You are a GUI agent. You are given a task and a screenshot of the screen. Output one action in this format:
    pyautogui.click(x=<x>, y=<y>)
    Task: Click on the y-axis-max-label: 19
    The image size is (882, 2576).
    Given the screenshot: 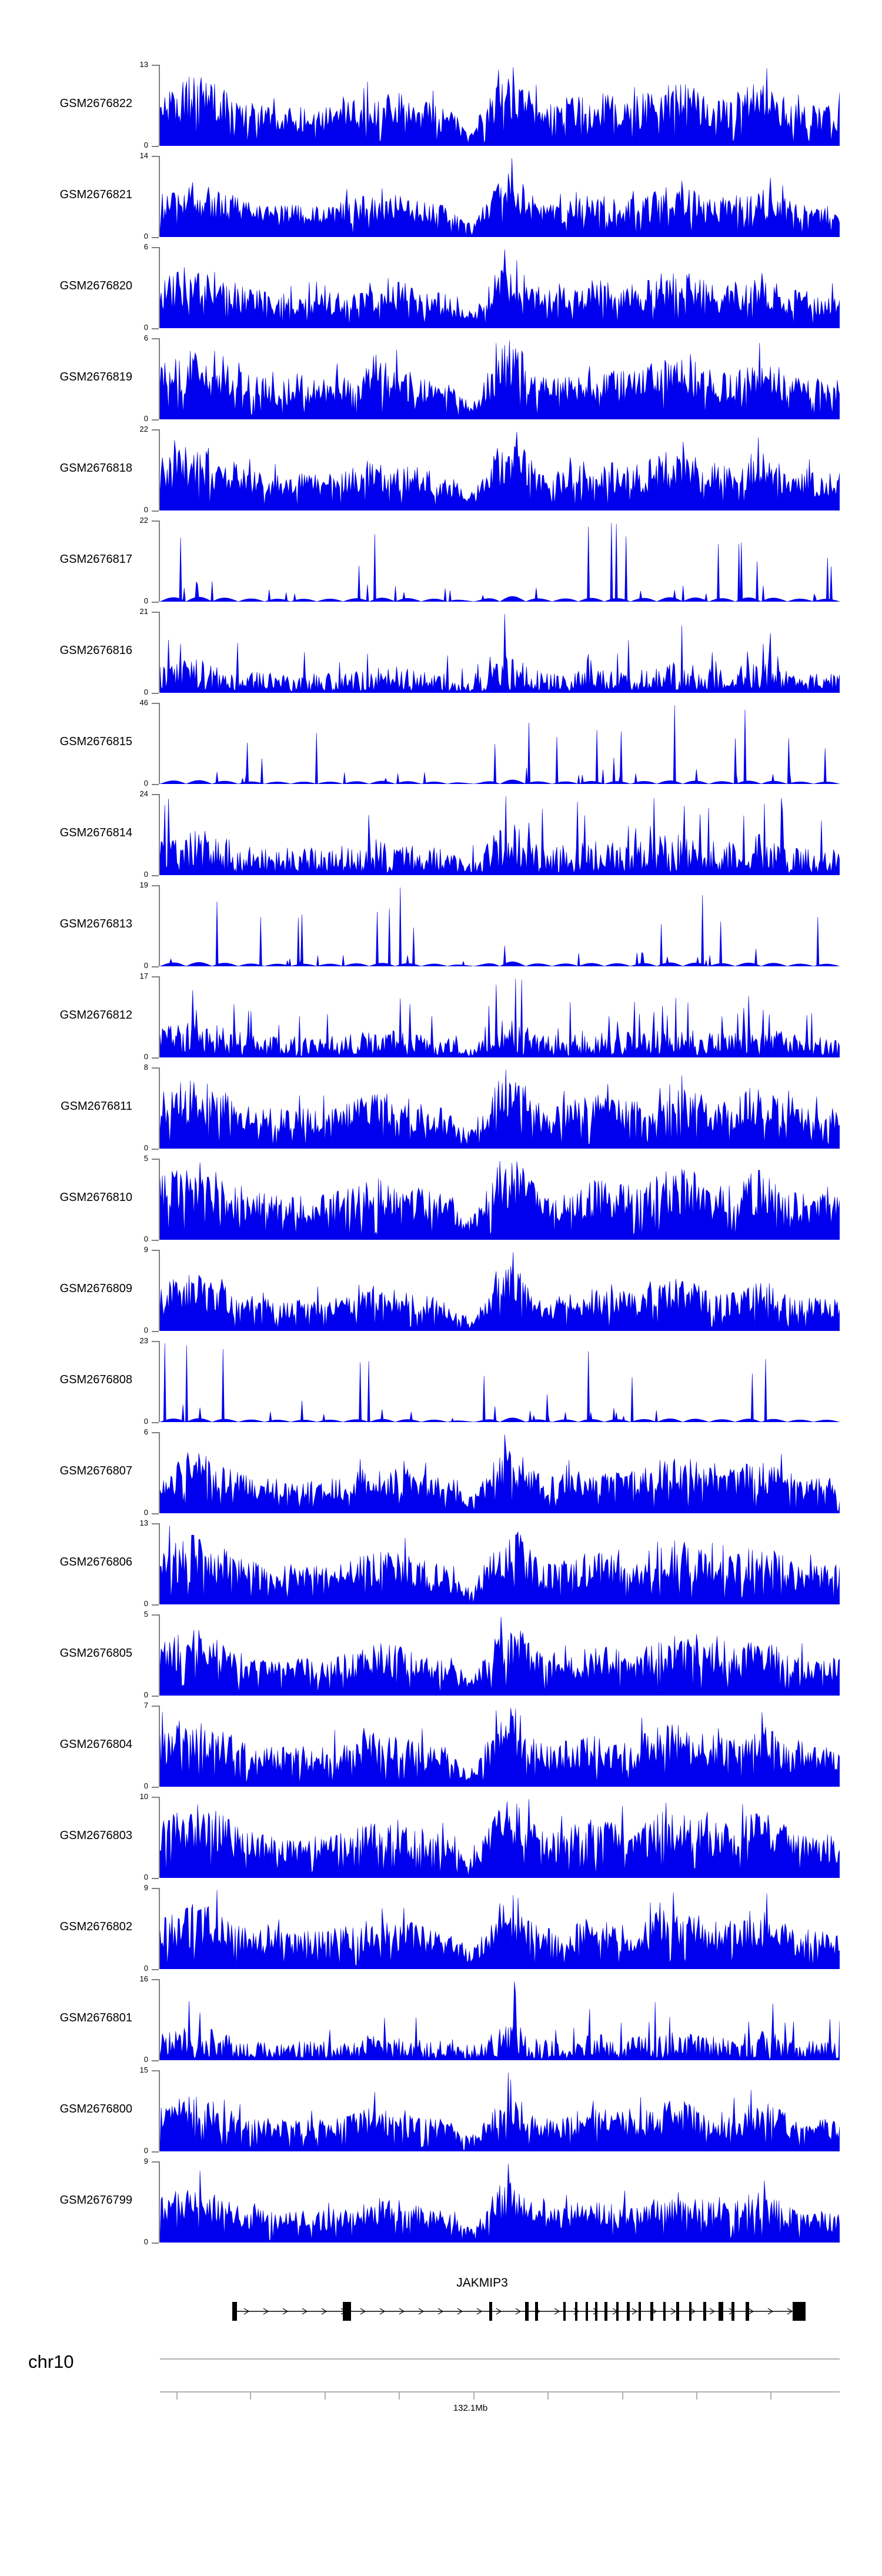 What is the action you would take?
    pyautogui.click(x=143, y=884)
    